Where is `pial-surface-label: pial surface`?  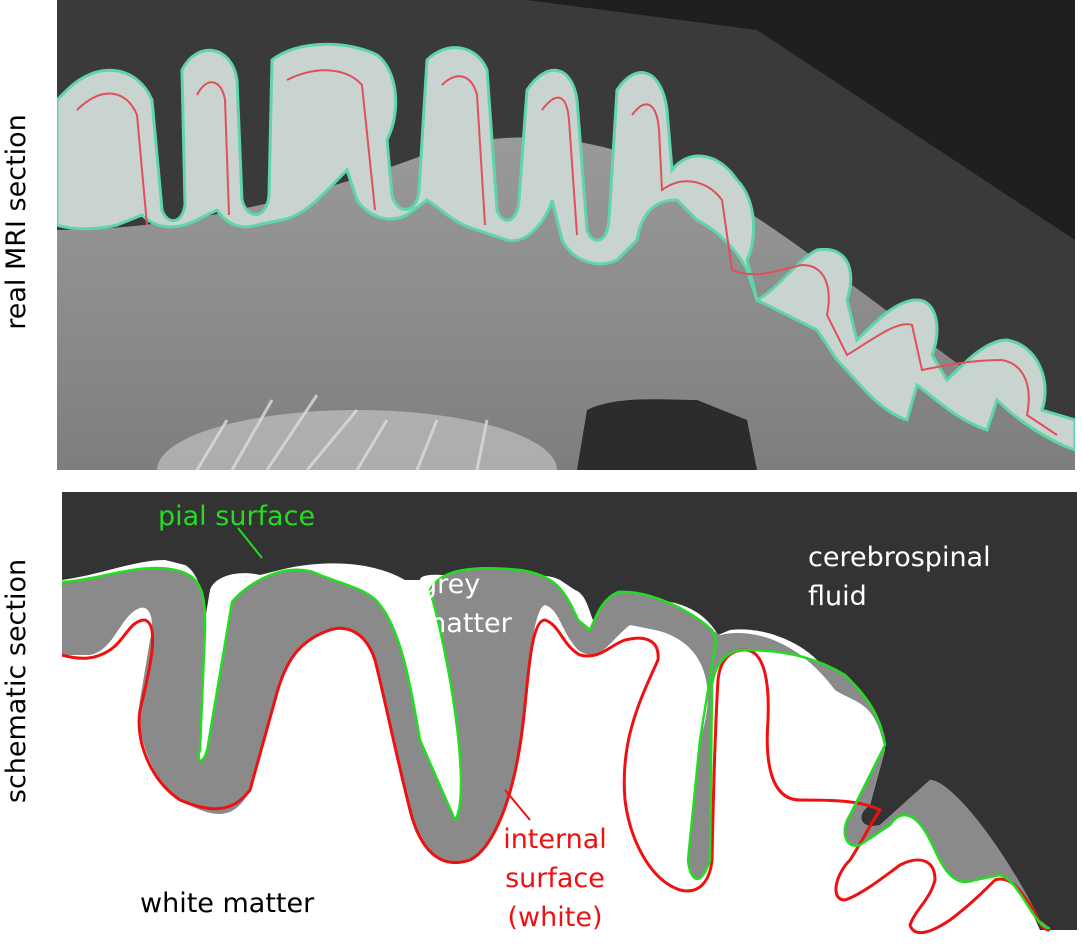 pial-surface-label: pial surface is located at coordinates (236, 516).